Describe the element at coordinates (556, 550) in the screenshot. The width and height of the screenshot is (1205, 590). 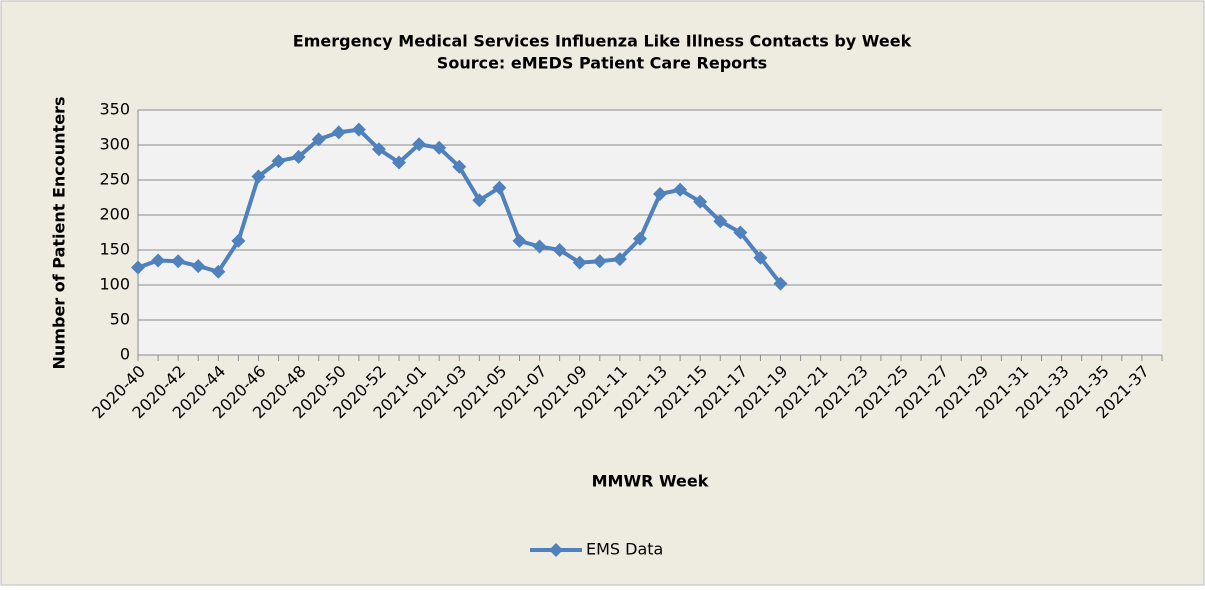
I see `legend-marker` at that location.